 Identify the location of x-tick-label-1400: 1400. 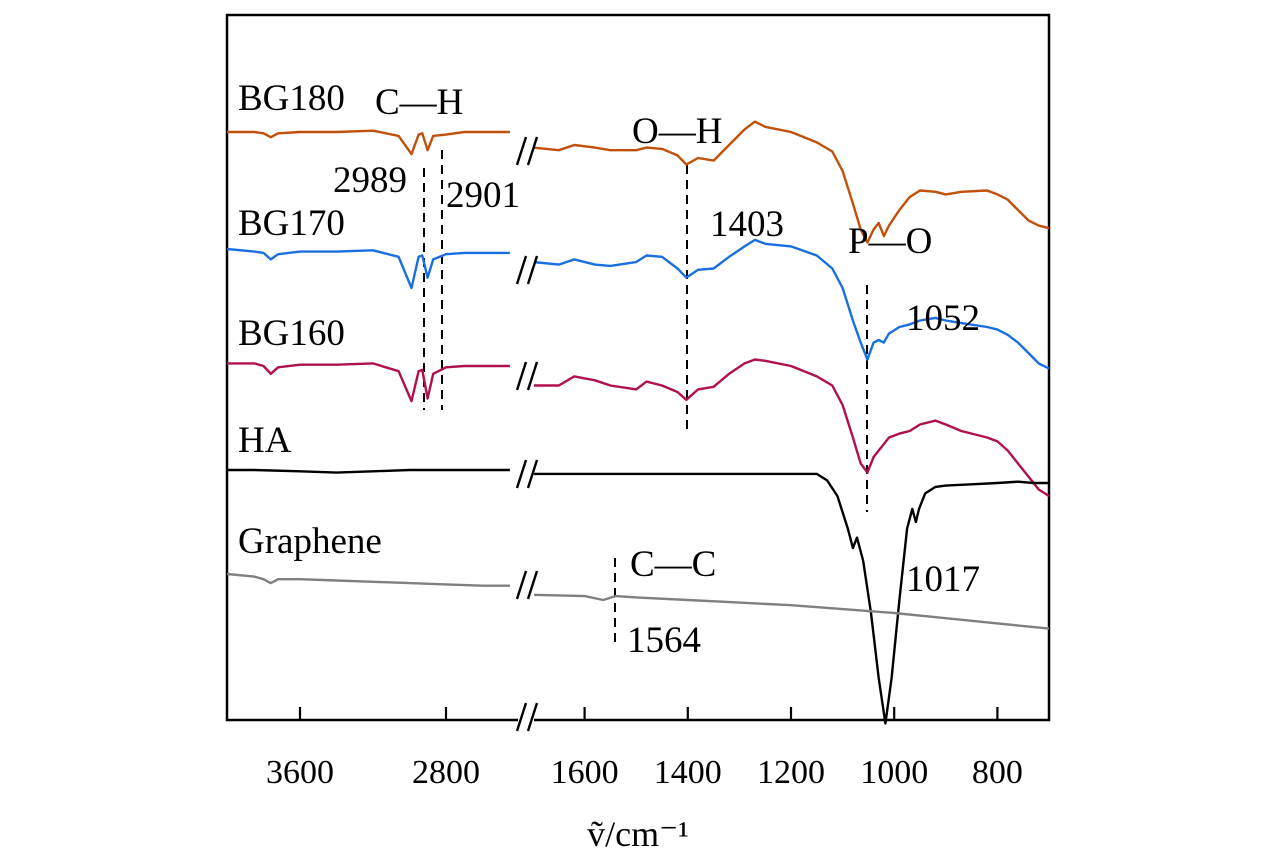
(688, 772).